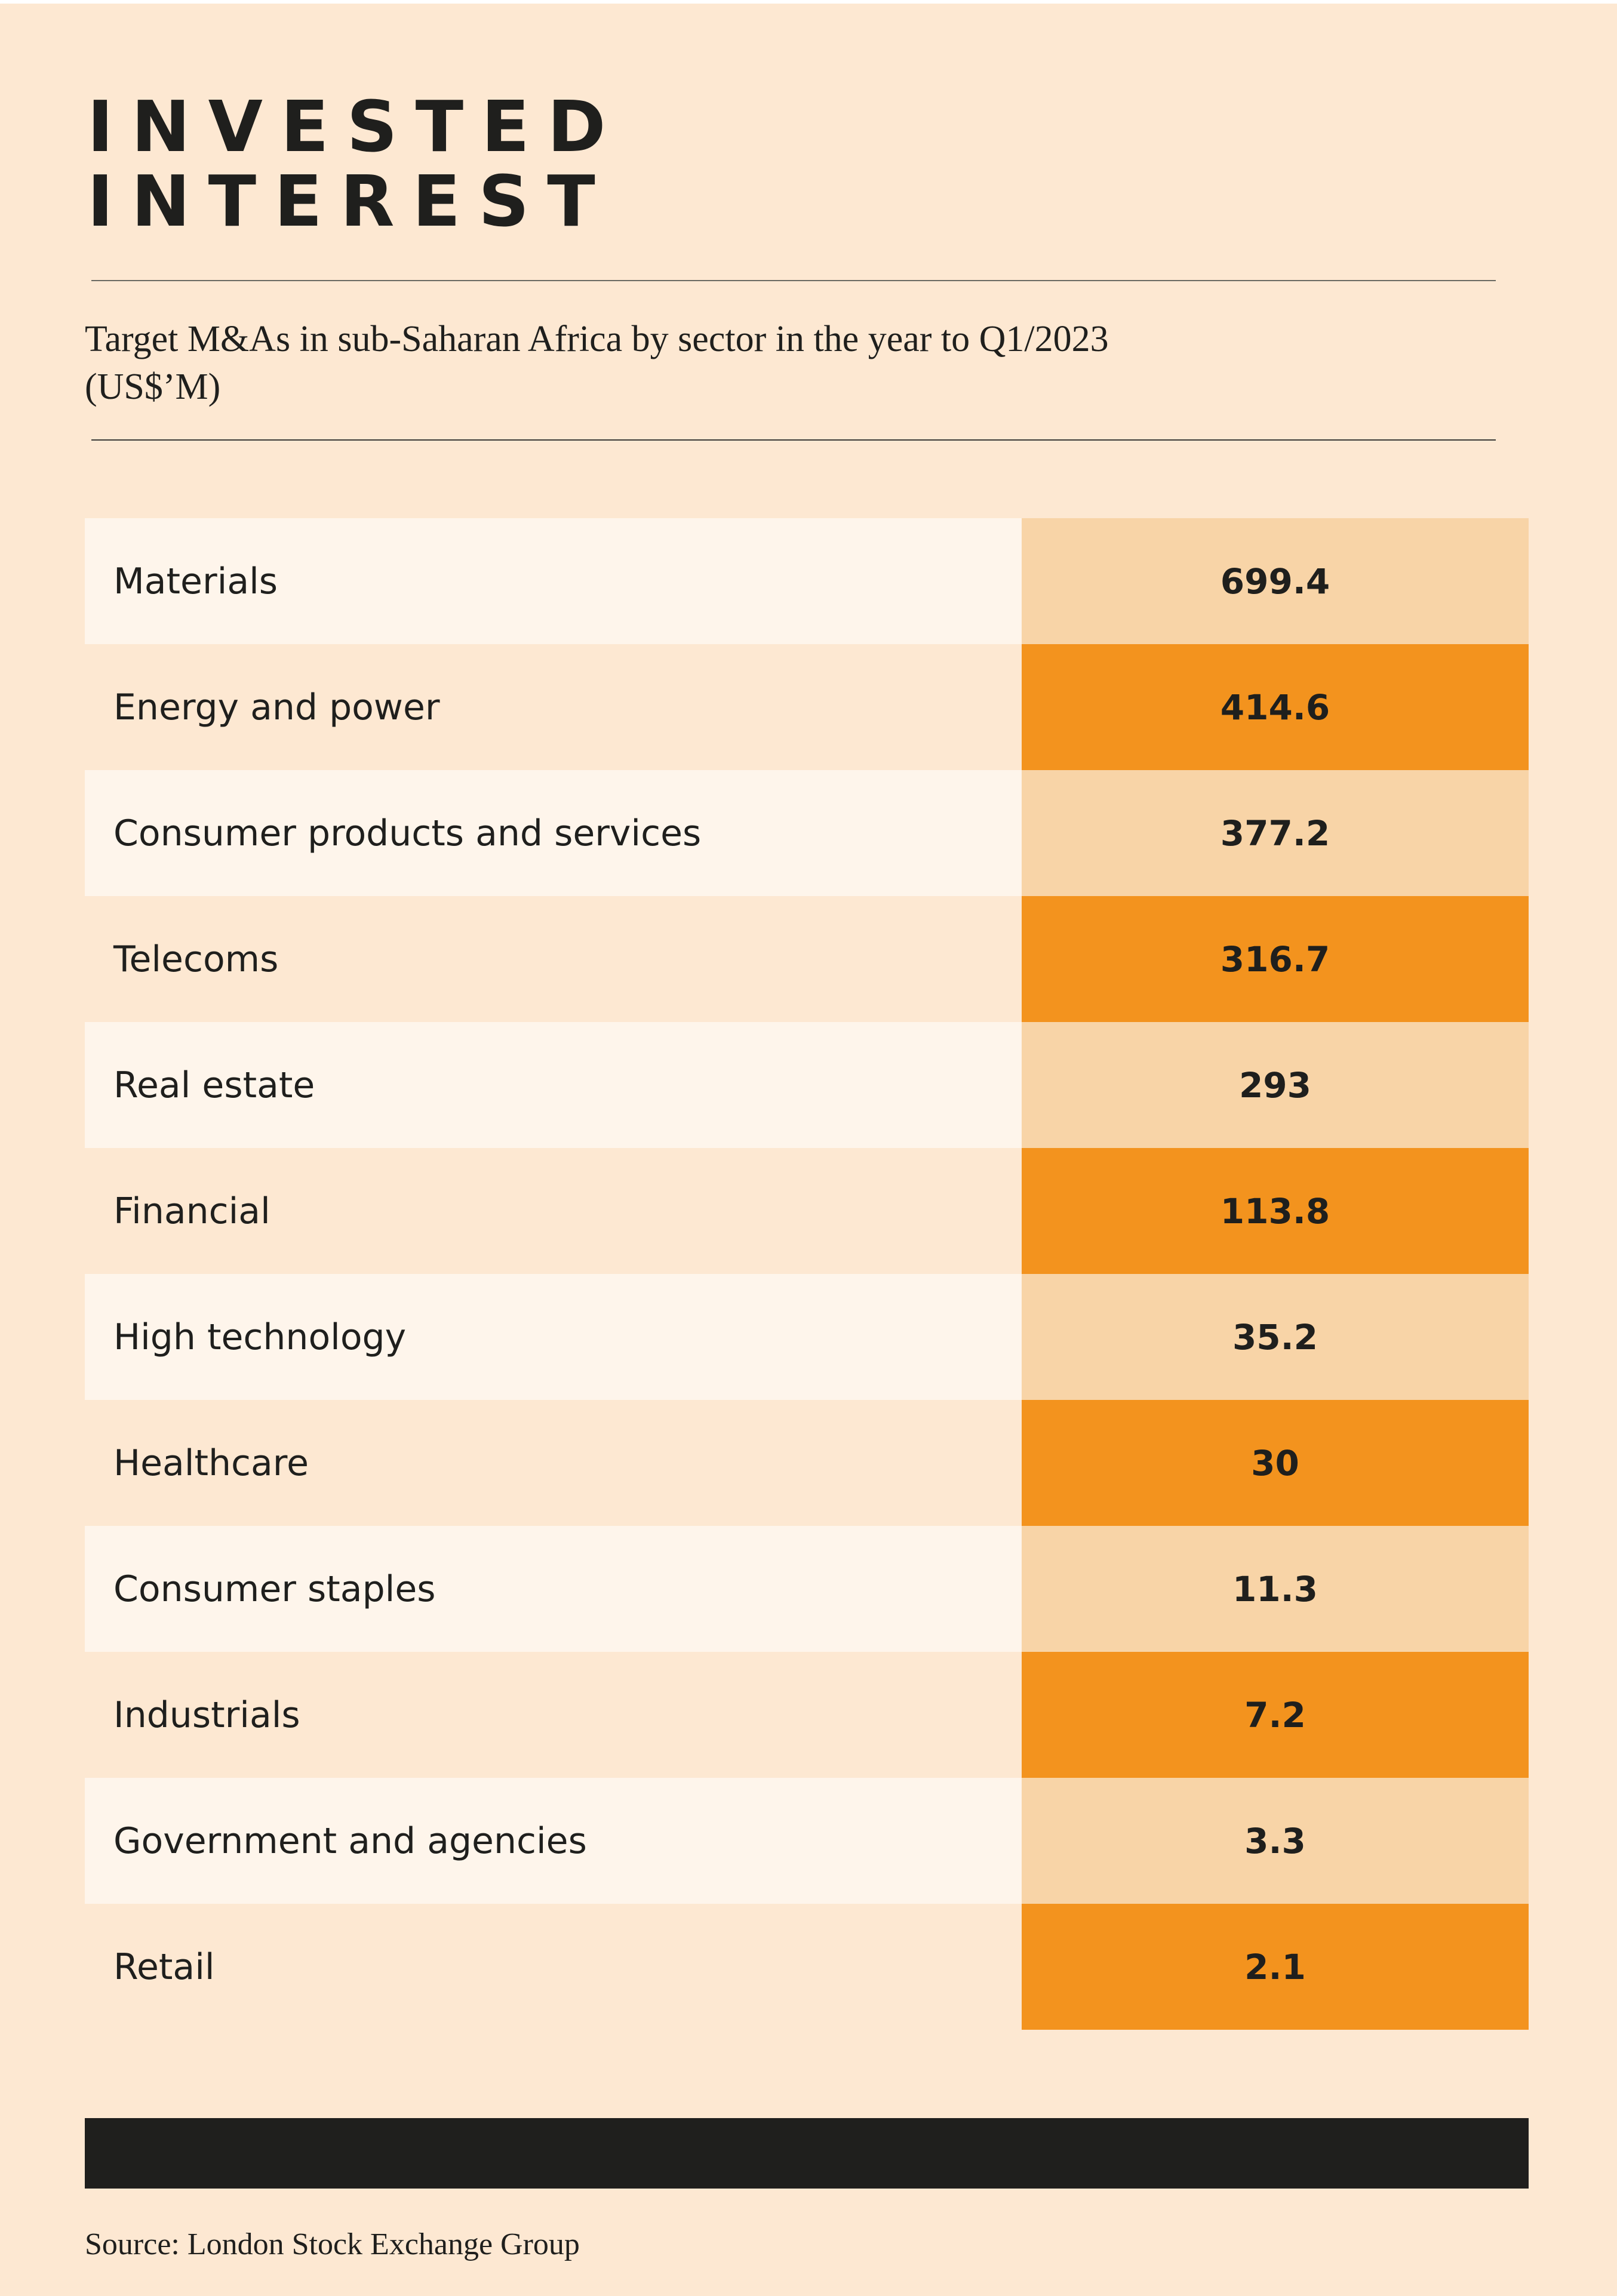 This screenshot has width=1617, height=2296. I want to click on divider-bottom, so click(793, 440).